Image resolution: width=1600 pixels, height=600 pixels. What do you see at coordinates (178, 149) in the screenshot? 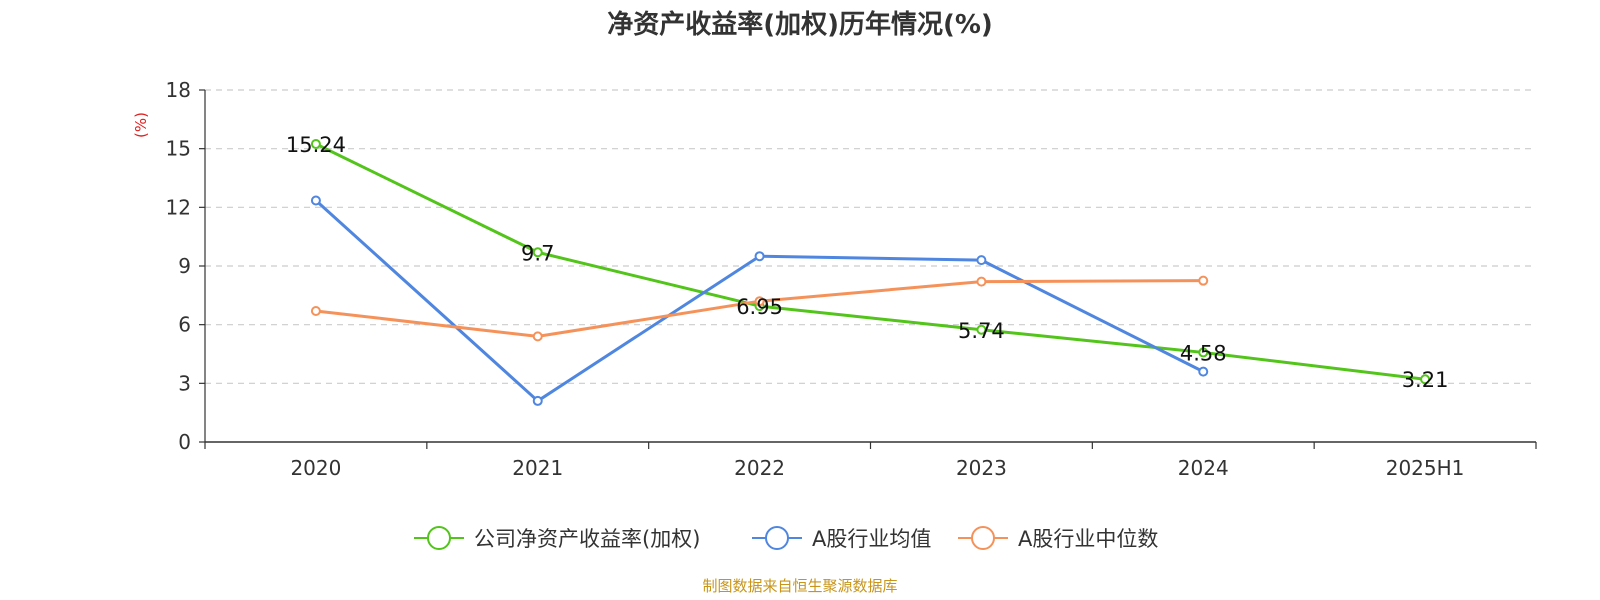
I see `y-tick-label: 15` at bounding box center [178, 149].